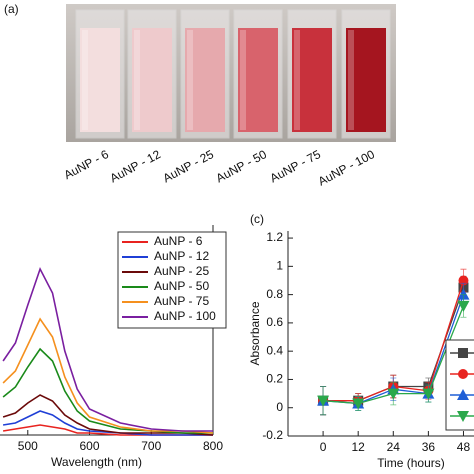  What do you see at coordinates (274, 350) in the screenshot?
I see `y-tick-label: 0.4` at bounding box center [274, 350].